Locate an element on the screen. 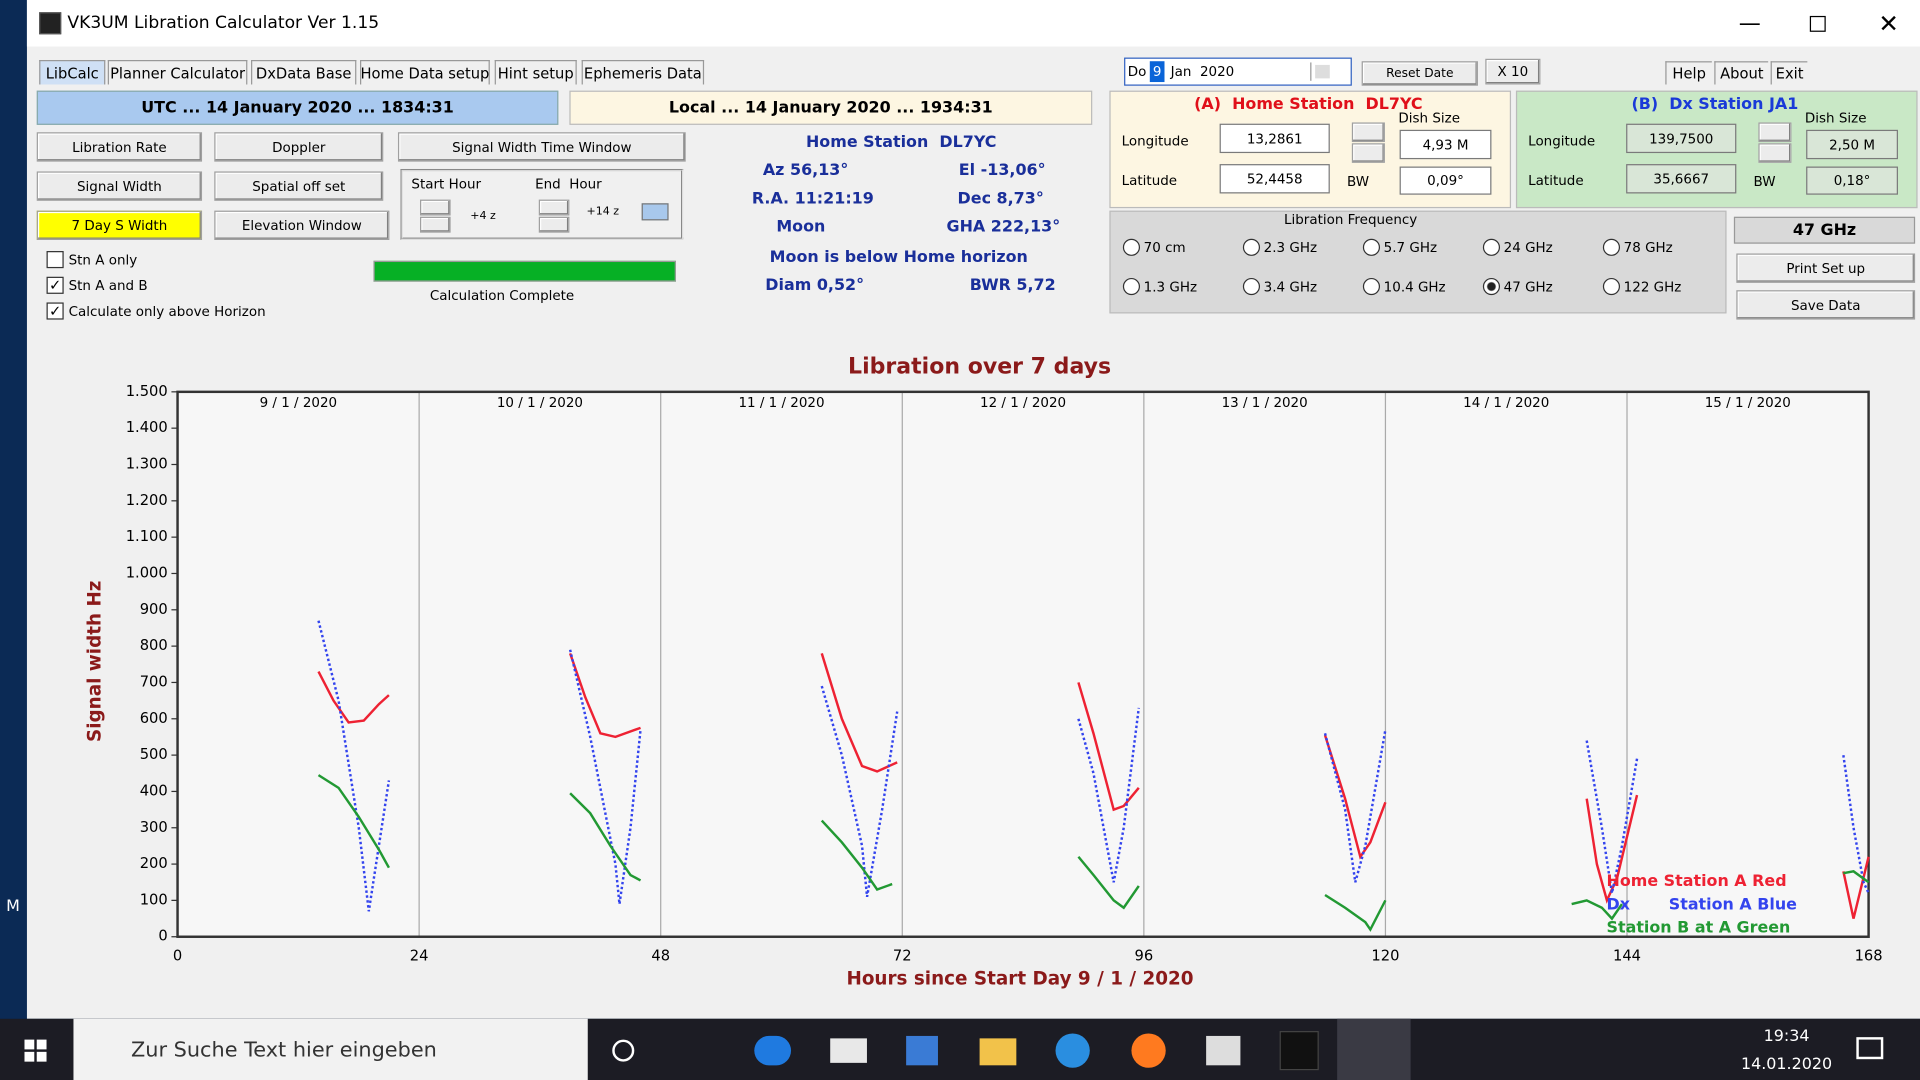 This screenshot has width=1920, height=1080. x-tick-label: 168 is located at coordinates (1869, 955).